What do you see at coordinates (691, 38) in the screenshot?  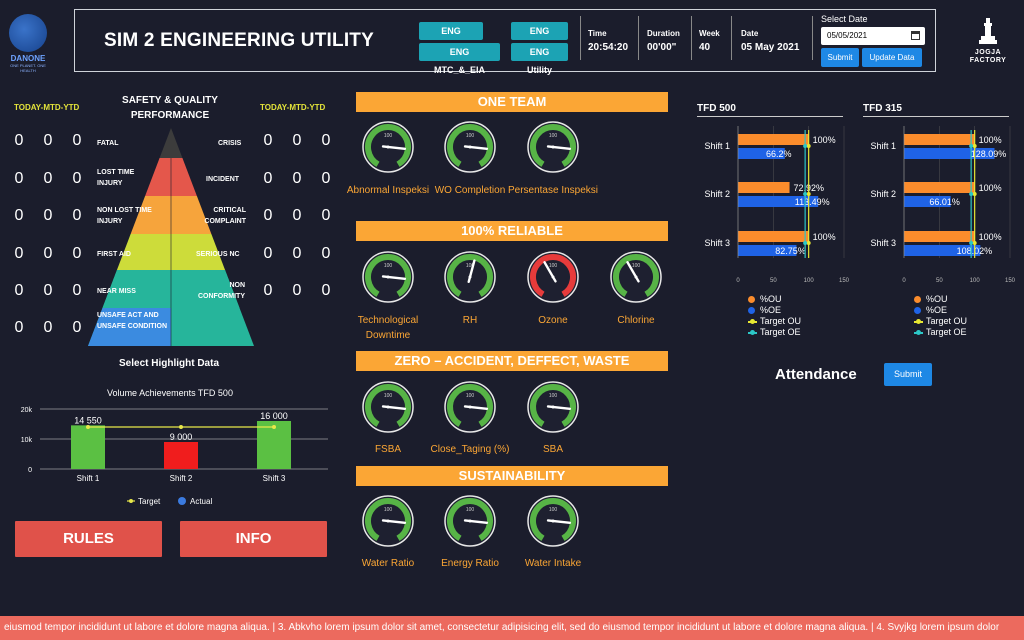 I see `header-divider` at bounding box center [691, 38].